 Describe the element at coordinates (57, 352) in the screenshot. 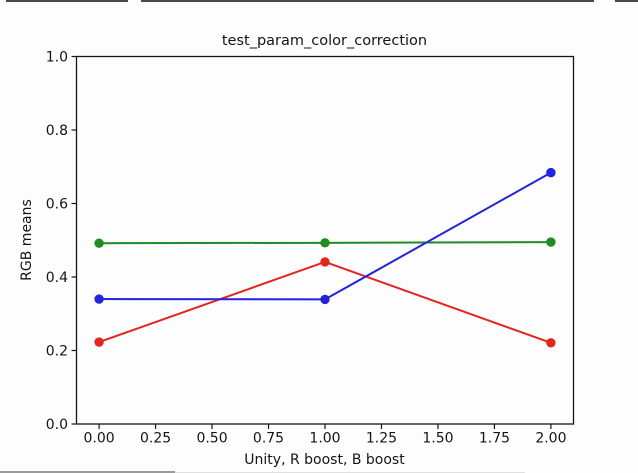

I see `y-tick-label: 0.2` at that location.